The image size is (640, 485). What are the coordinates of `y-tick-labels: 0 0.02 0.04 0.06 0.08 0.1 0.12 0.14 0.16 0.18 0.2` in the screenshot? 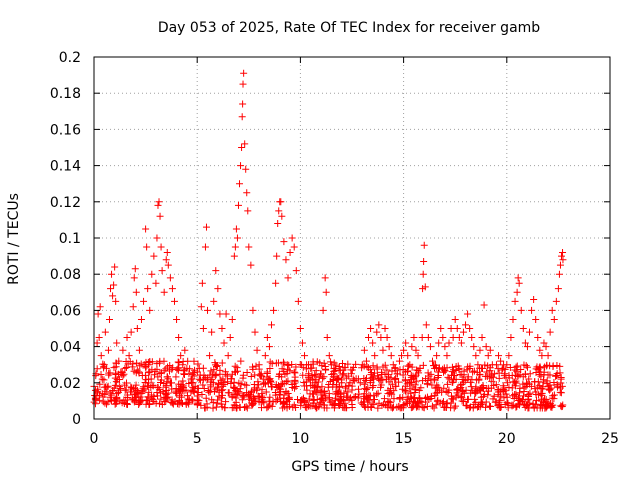 It's located at (65, 239).